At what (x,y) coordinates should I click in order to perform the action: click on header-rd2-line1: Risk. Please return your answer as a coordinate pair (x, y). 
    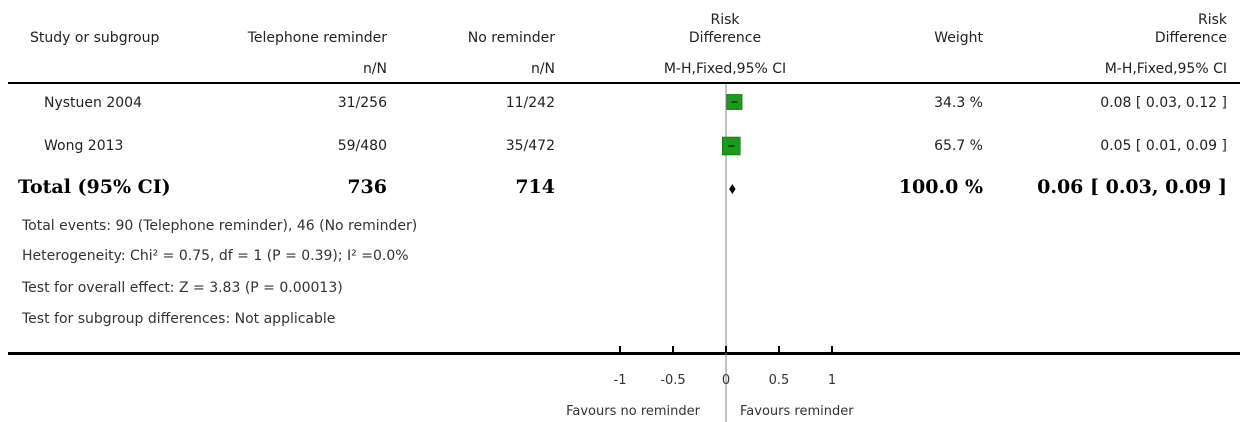
    Looking at the image, I should click on (1212, 20).